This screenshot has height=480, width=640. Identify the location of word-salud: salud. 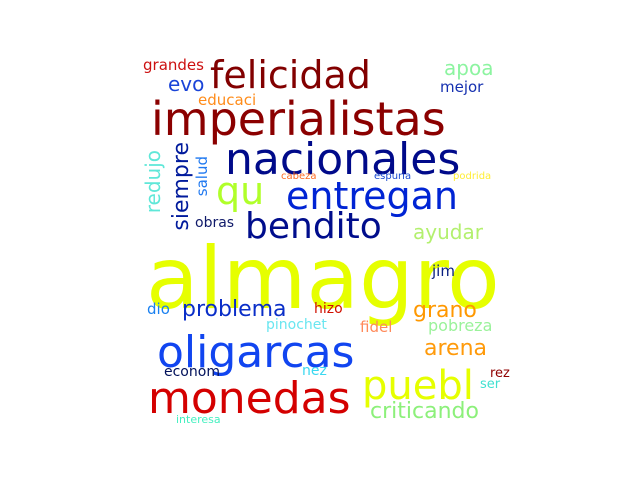
(202, 176).